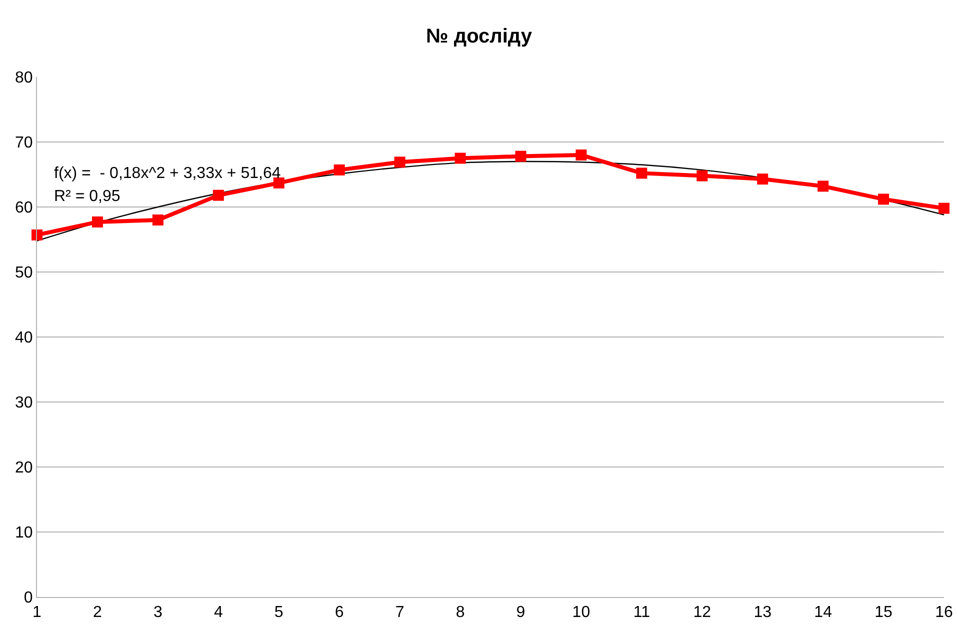 Image resolution: width=958 pixels, height=628 pixels. Describe the element at coordinates (24, 403) in the screenshot. I see `y-tick-label: 30` at that location.